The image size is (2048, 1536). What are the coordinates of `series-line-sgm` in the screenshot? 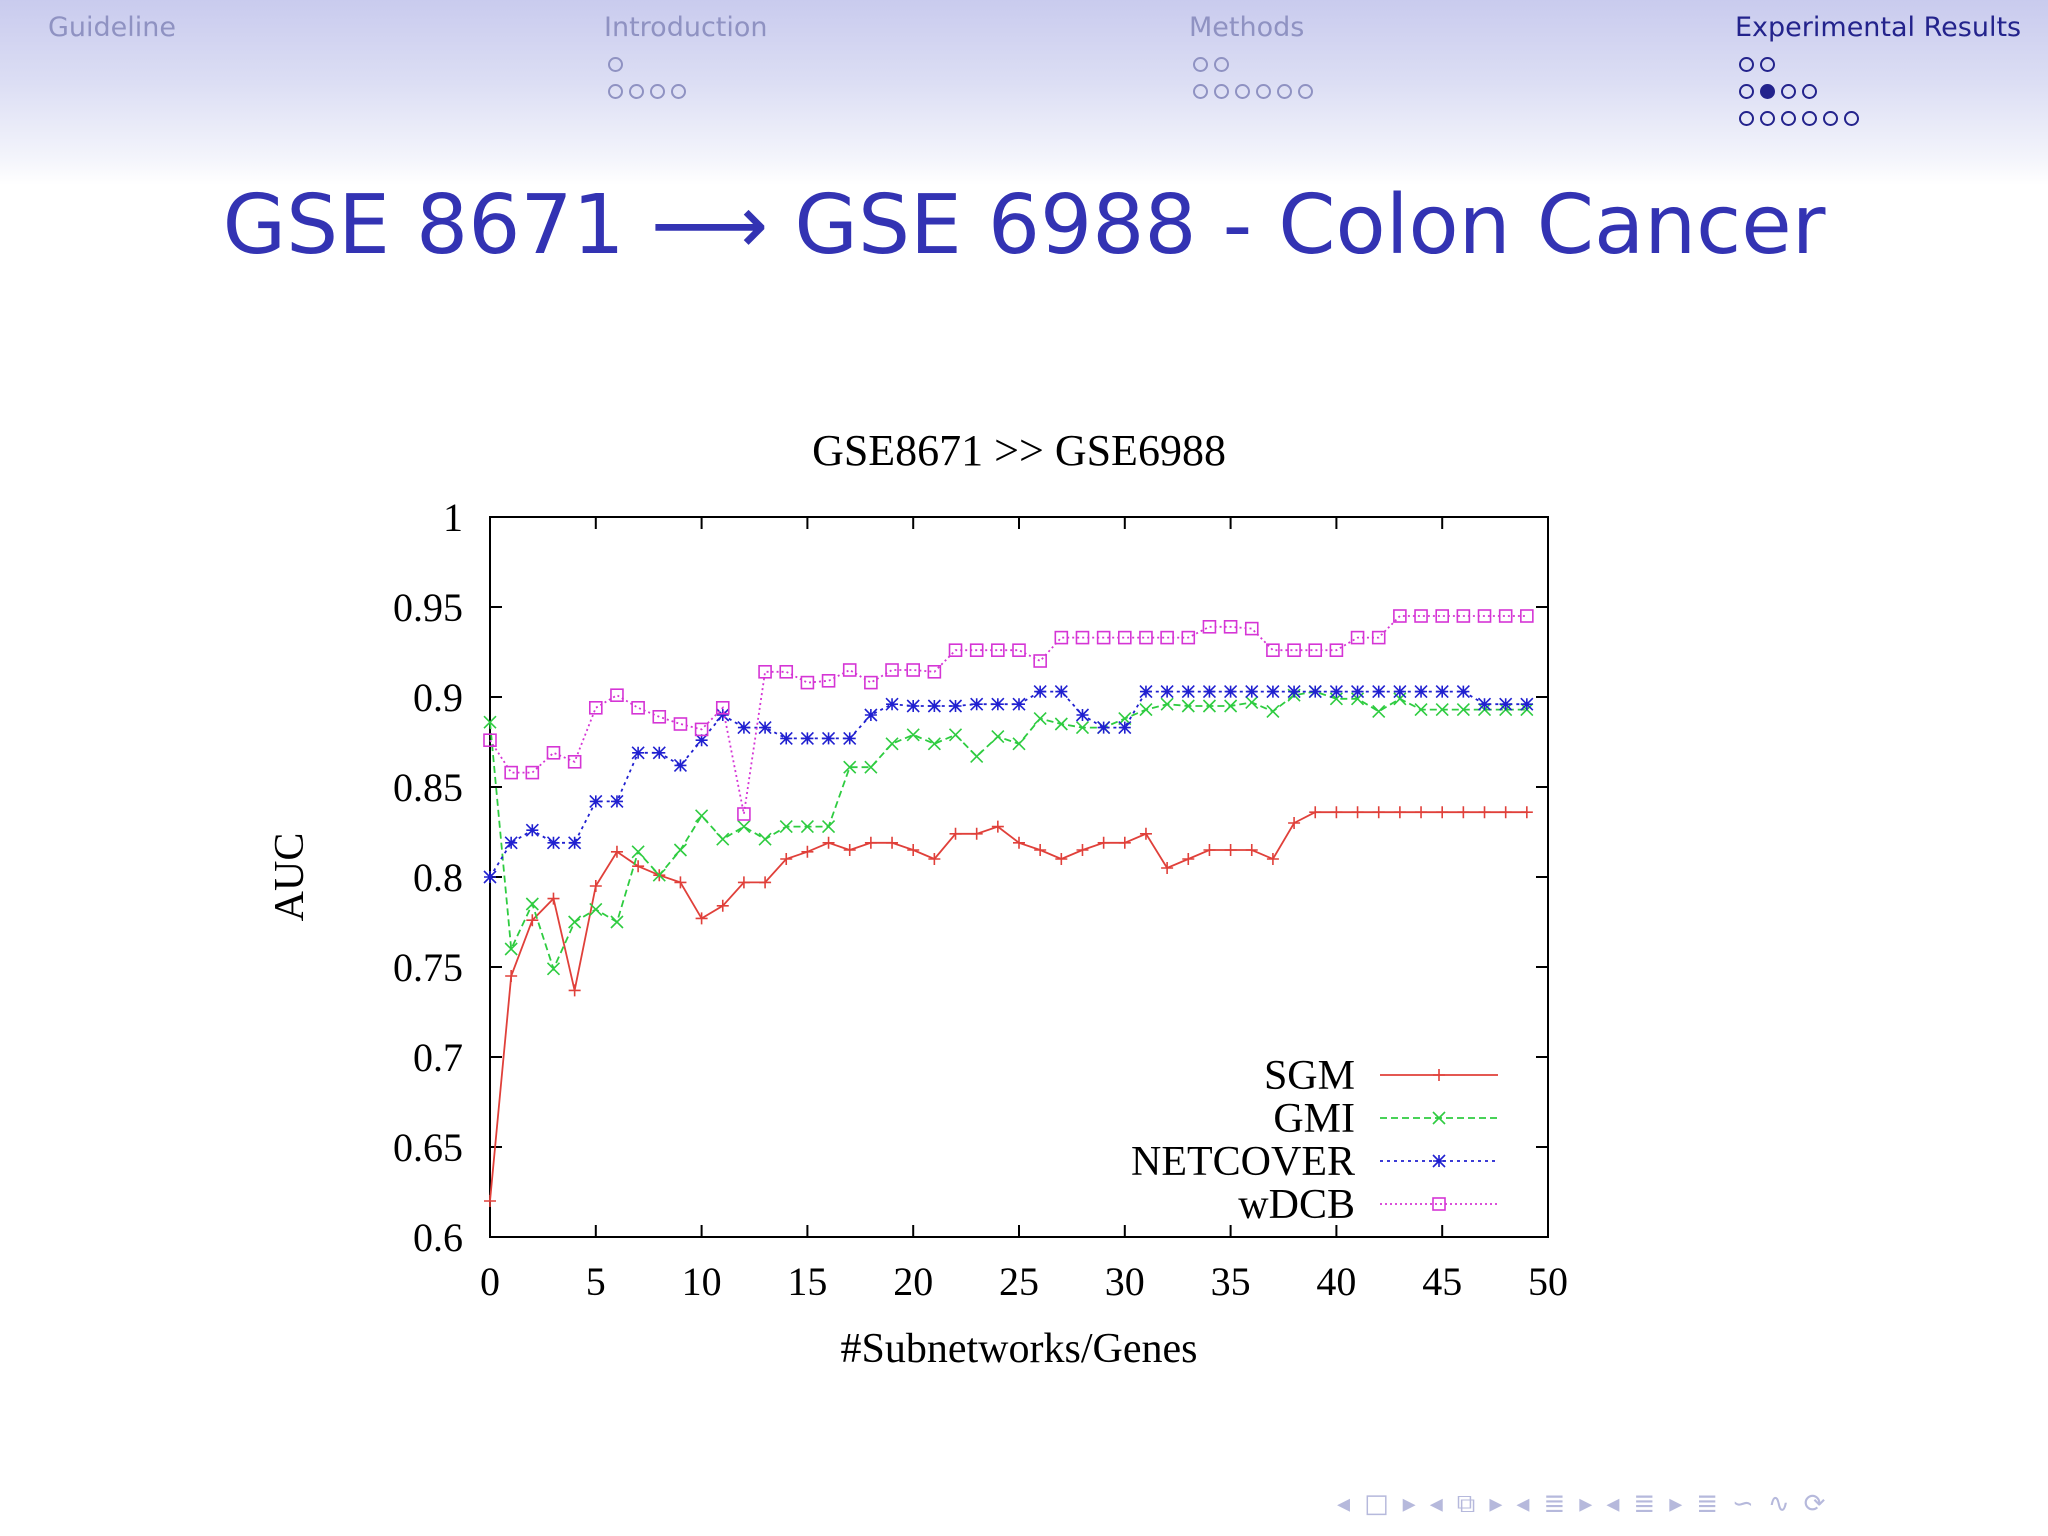 It's located at (1008, 1006).